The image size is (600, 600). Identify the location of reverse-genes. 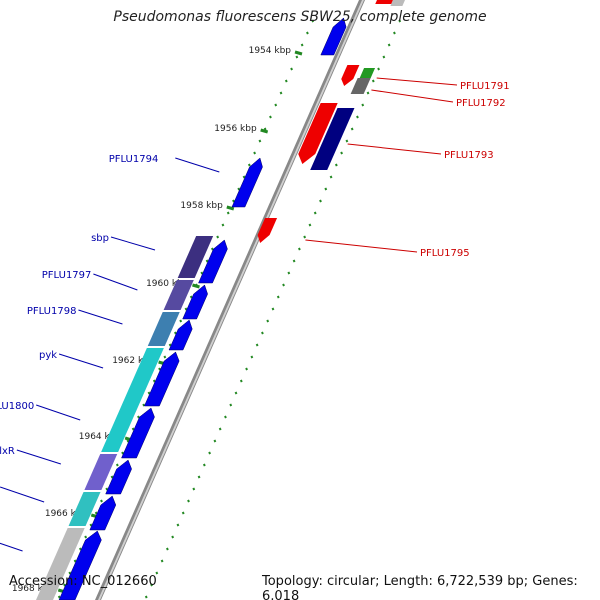
(316, 154).